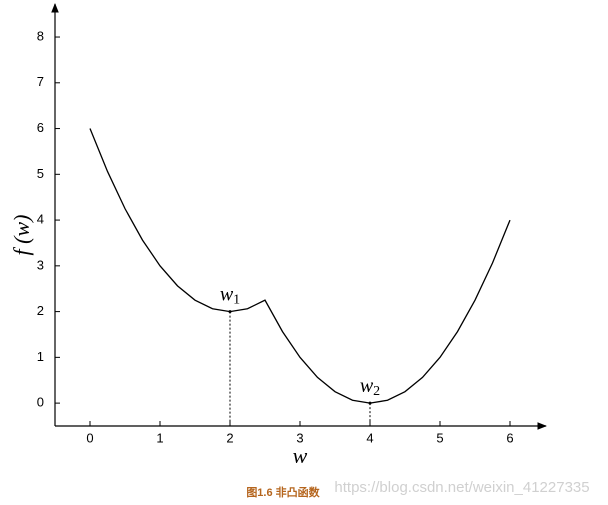 This screenshot has height=505, width=608. I want to click on x-tick-label: 4, so click(369, 437).